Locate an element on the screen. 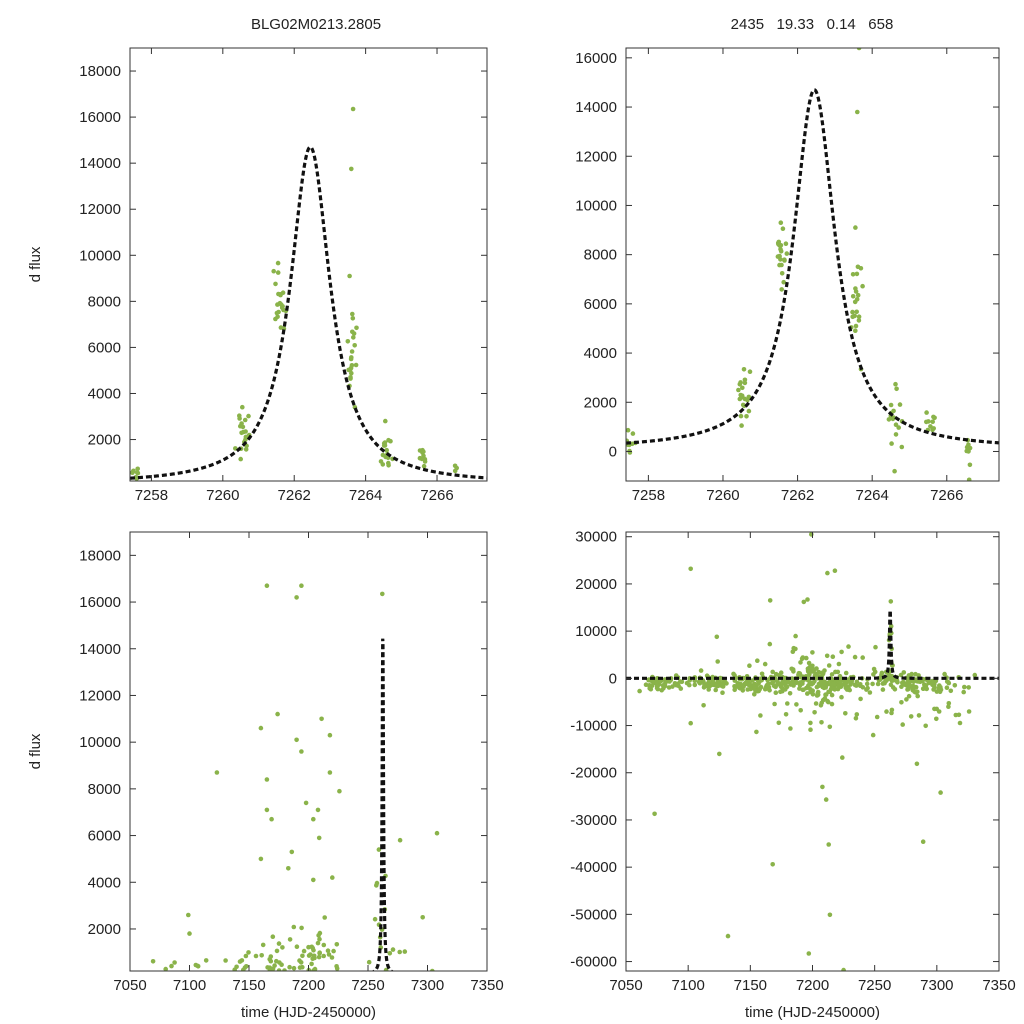  y-tick-label: 10000 is located at coordinates (100, 255).